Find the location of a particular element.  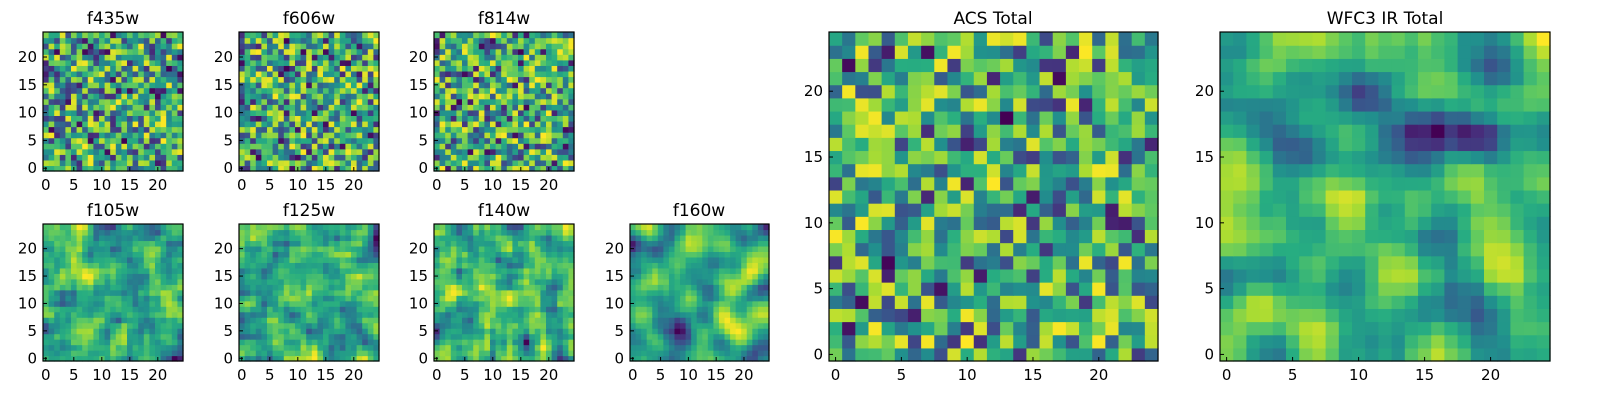

x-tick-label: 15 is located at coordinates (520, 375).